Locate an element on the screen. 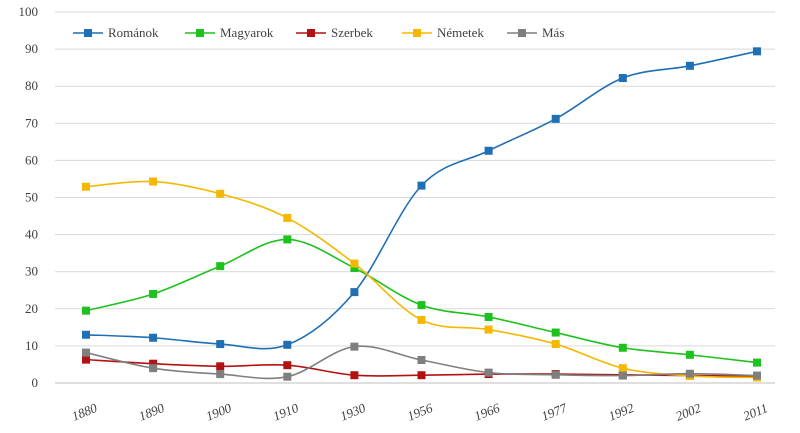 The width and height of the screenshot is (800, 433). series-Más is located at coordinates (421, 361).